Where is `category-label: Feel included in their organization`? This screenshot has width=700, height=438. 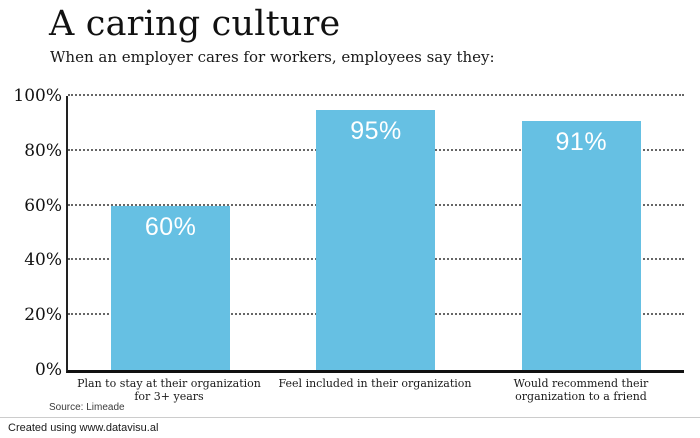 category-label: Feel included in their organization is located at coordinates (375, 383).